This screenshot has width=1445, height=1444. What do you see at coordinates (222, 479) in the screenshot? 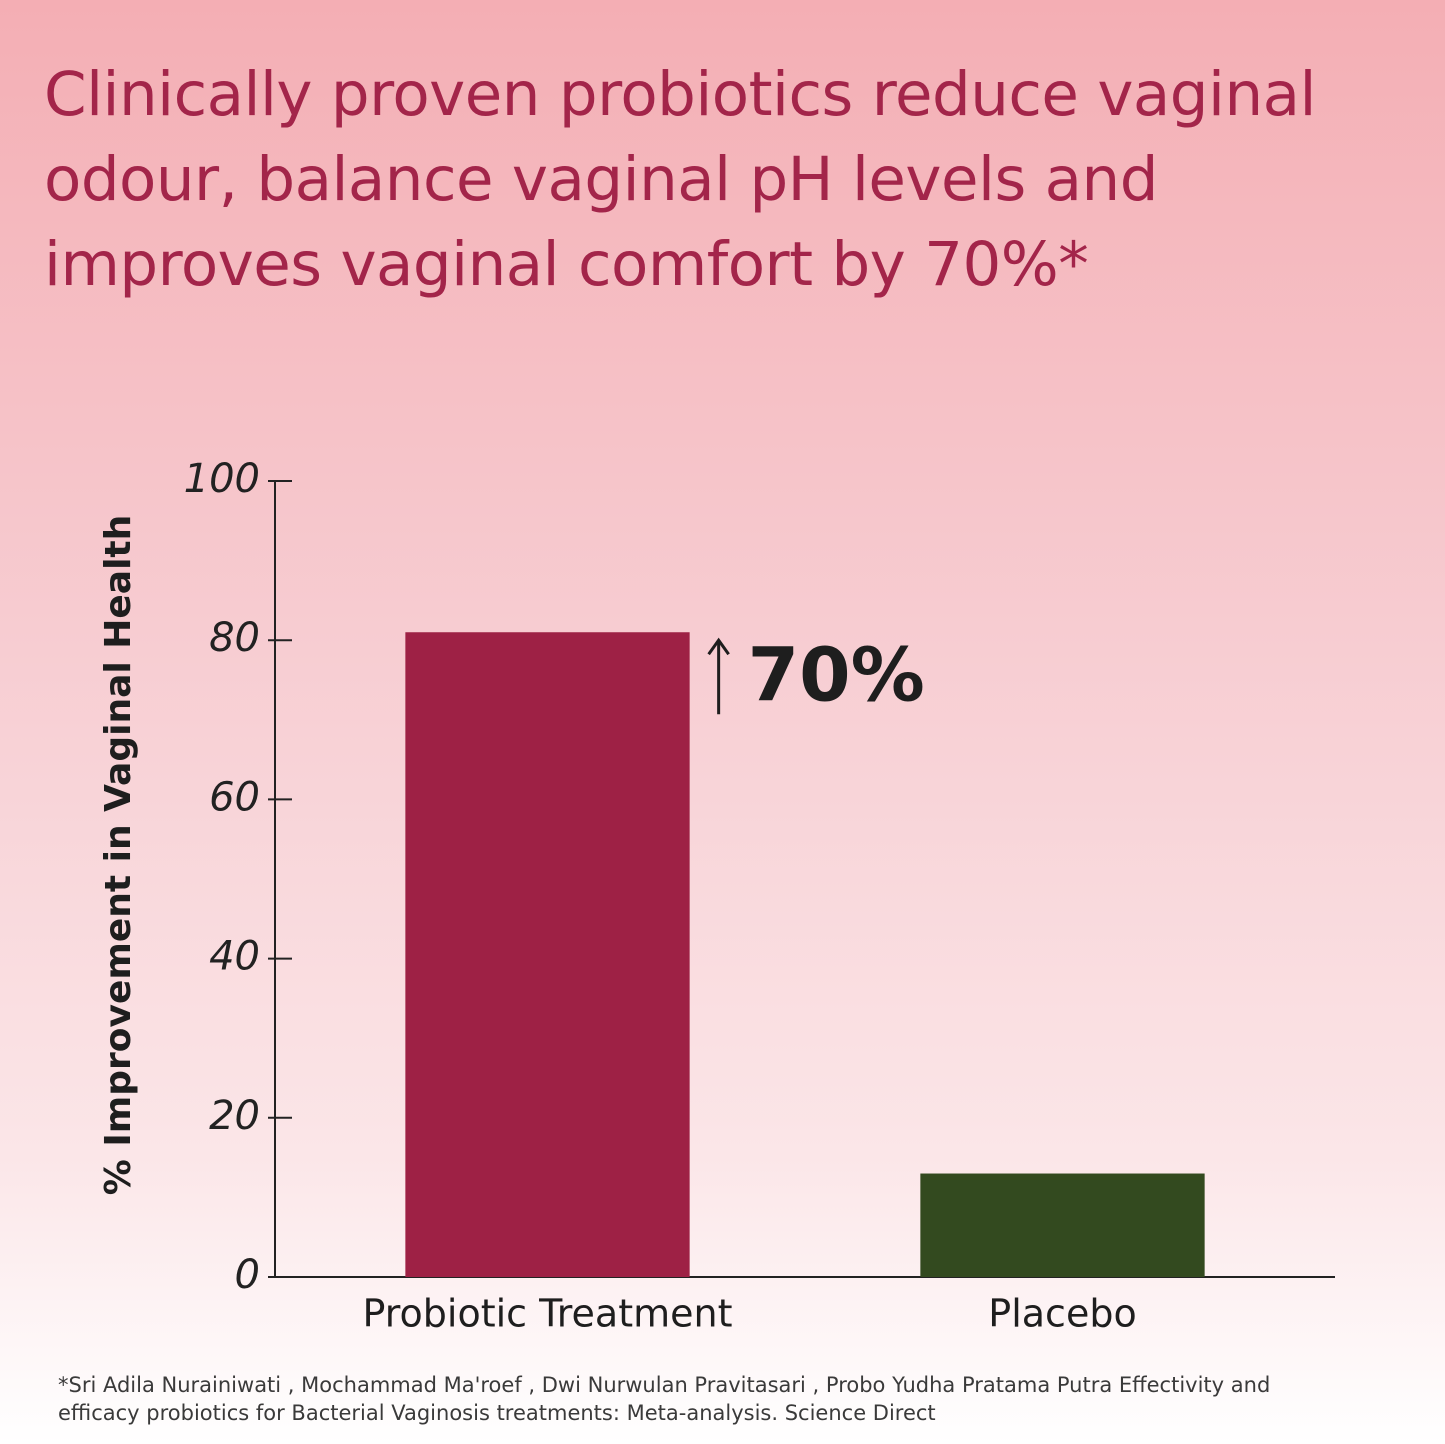
I see `y-tick-label: 100` at bounding box center [222, 479].